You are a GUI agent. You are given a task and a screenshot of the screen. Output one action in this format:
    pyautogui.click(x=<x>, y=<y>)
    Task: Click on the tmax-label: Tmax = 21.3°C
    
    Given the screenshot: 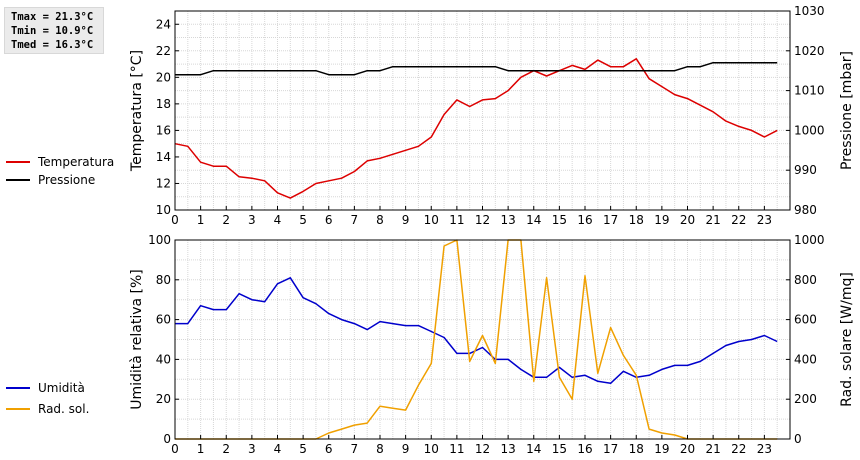 What is the action you would take?
    pyautogui.click(x=52, y=17)
    